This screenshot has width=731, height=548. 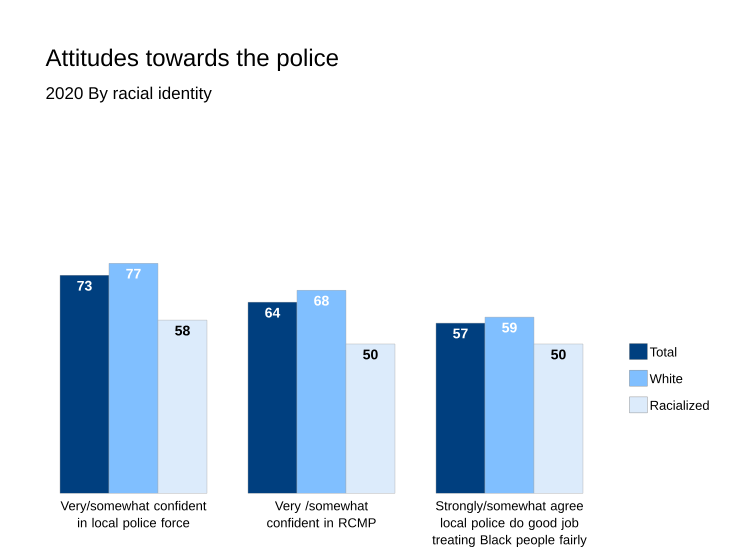 What do you see at coordinates (133, 273) in the screenshot?
I see `data-label: 77` at bounding box center [133, 273].